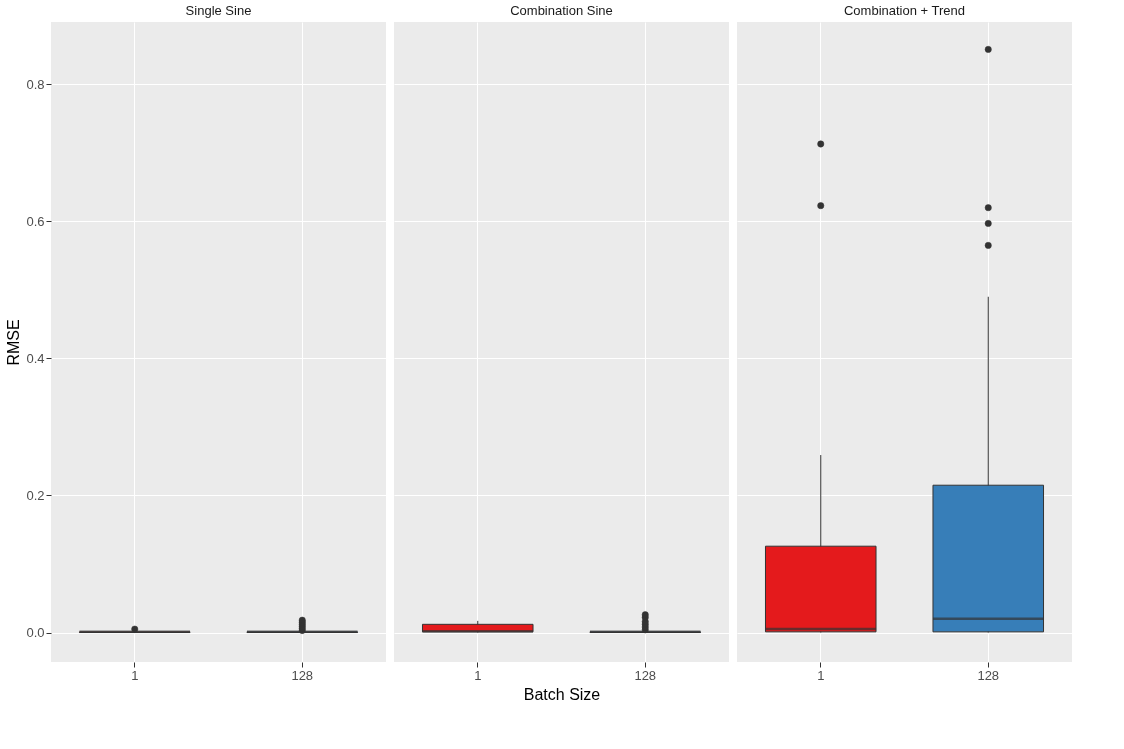  I want to click on x-axis-title: Batch Size, so click(562, 694).